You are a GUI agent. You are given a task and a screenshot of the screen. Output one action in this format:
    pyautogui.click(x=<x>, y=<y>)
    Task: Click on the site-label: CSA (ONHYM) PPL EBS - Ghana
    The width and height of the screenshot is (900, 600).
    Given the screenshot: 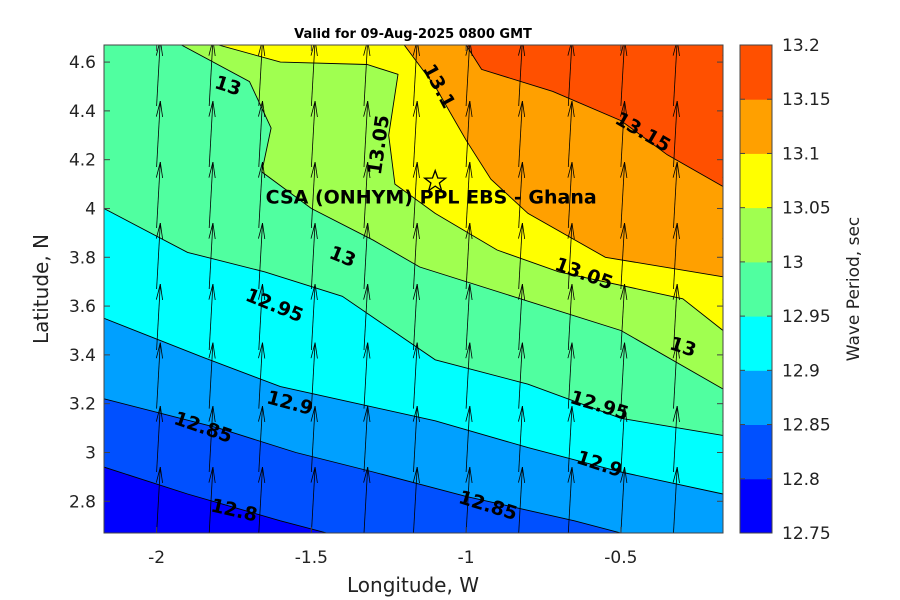 What is the action you would take?
    pyautogui.click(x=431, y=198)
    